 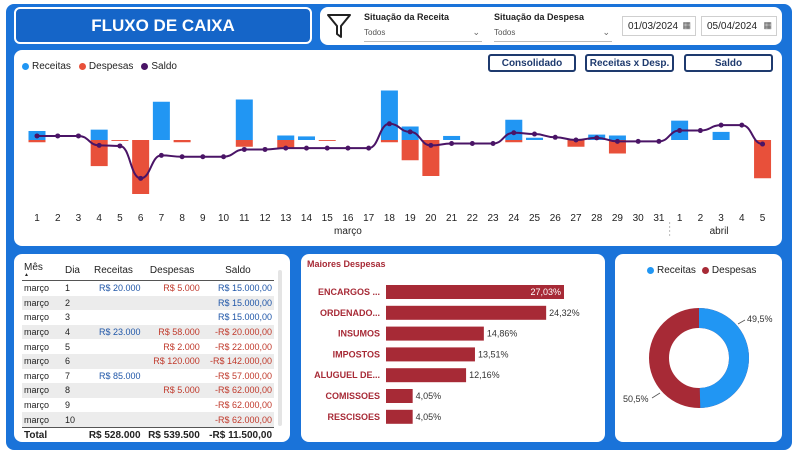 What do you see at coordinates (556, 218) in the screenshot?
I see `x-tick-label: 26` at bounding box center [556, 218].